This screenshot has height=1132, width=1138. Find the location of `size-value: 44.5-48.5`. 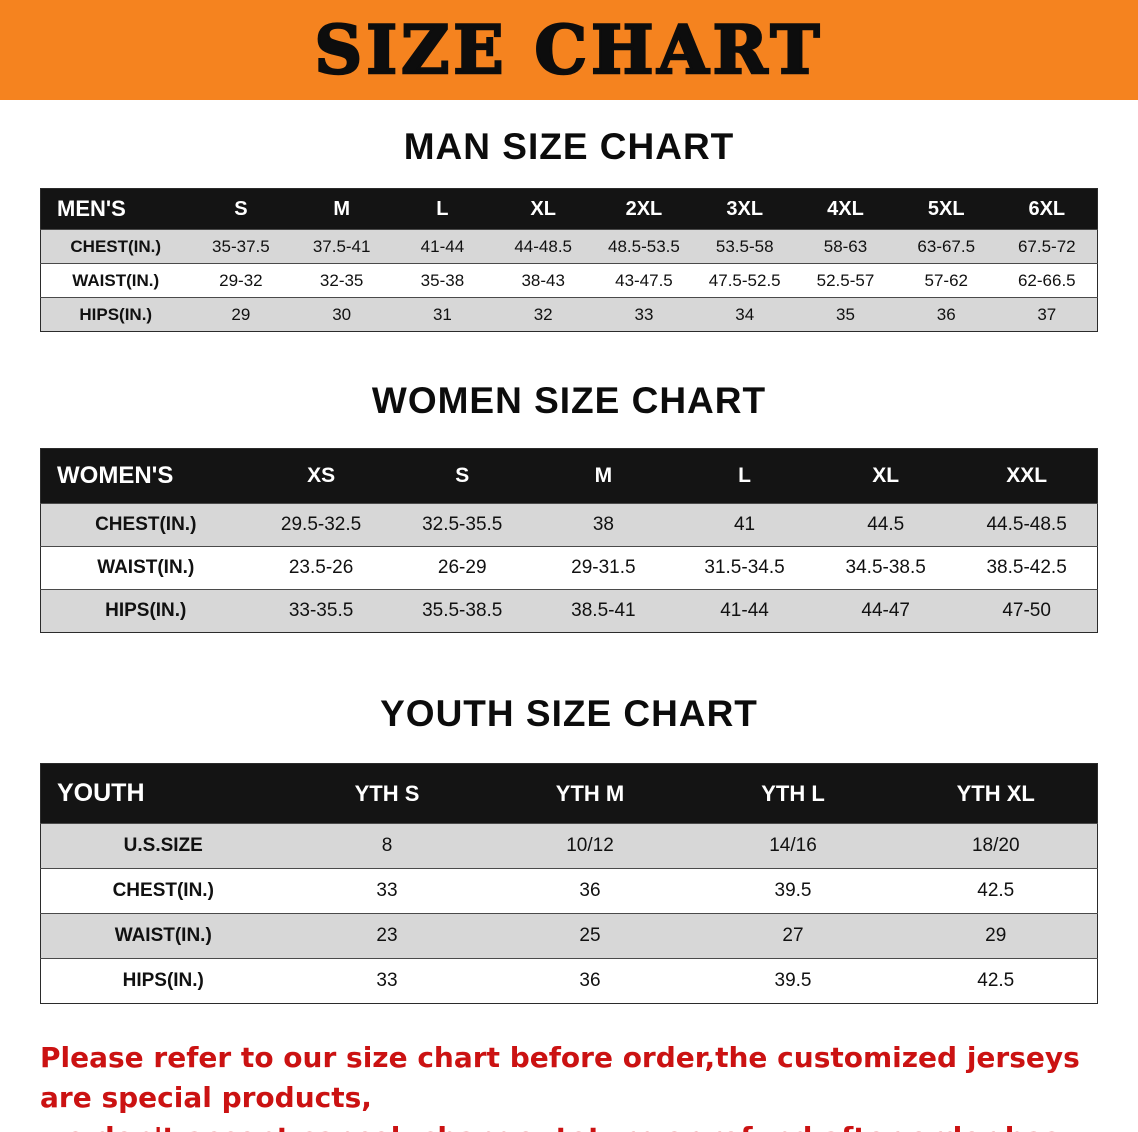

size-value: 44.5-48.5 is located at coordinates (1026, 524).